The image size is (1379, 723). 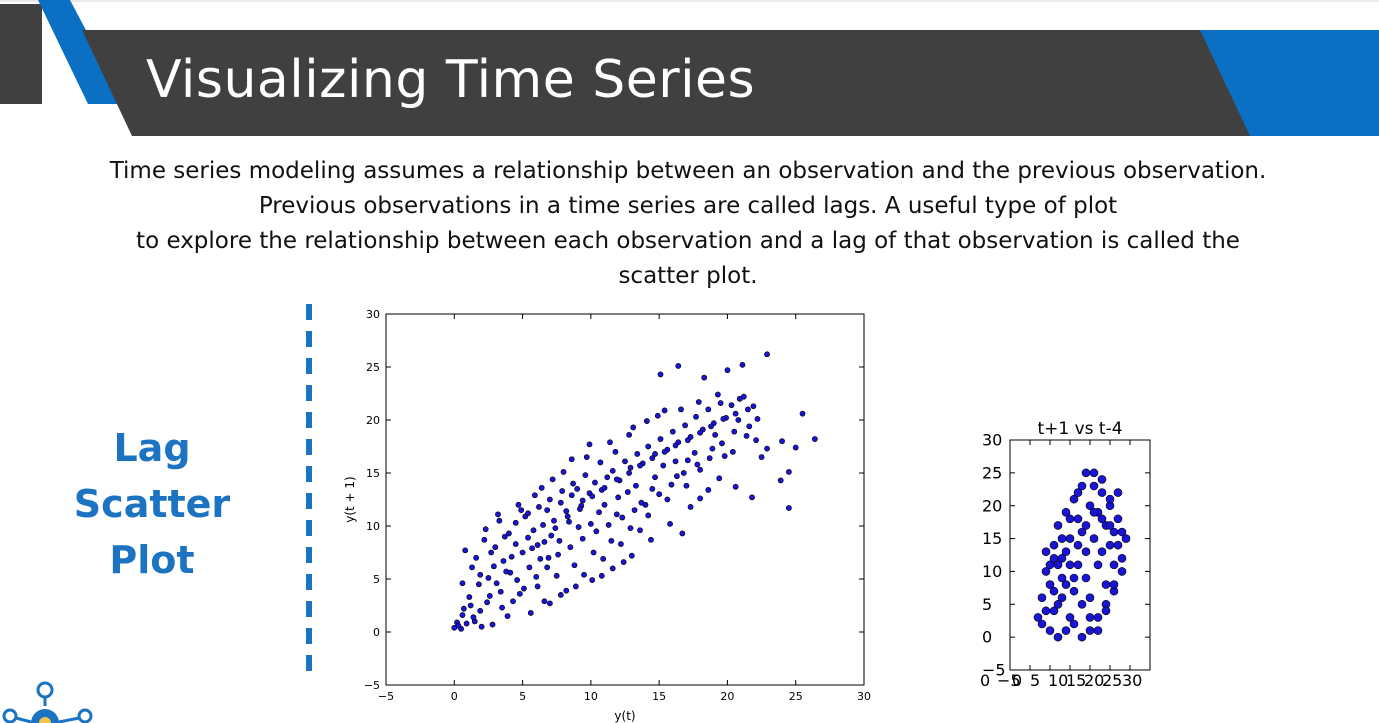 What do you see at coordinates (987, 604) in the screenshot?
I see `y-tick-label: 5` at bounding box center [987, 604].